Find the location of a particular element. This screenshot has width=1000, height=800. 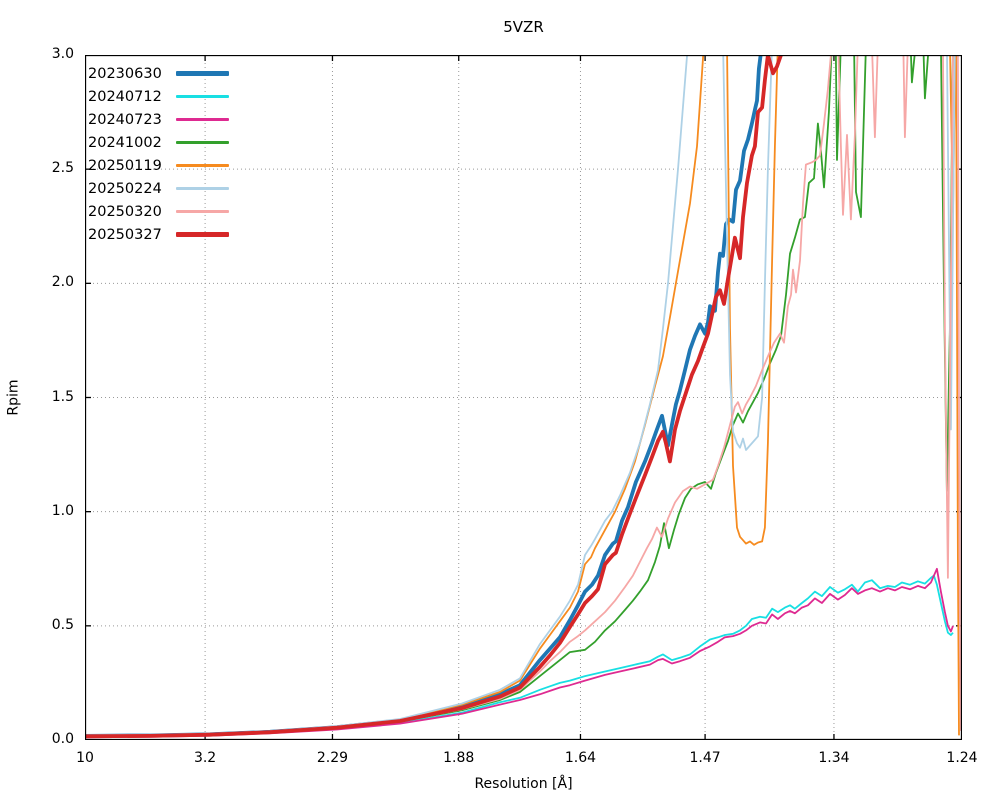

legend-item: 20250320 is located at coordinates (158, 211).